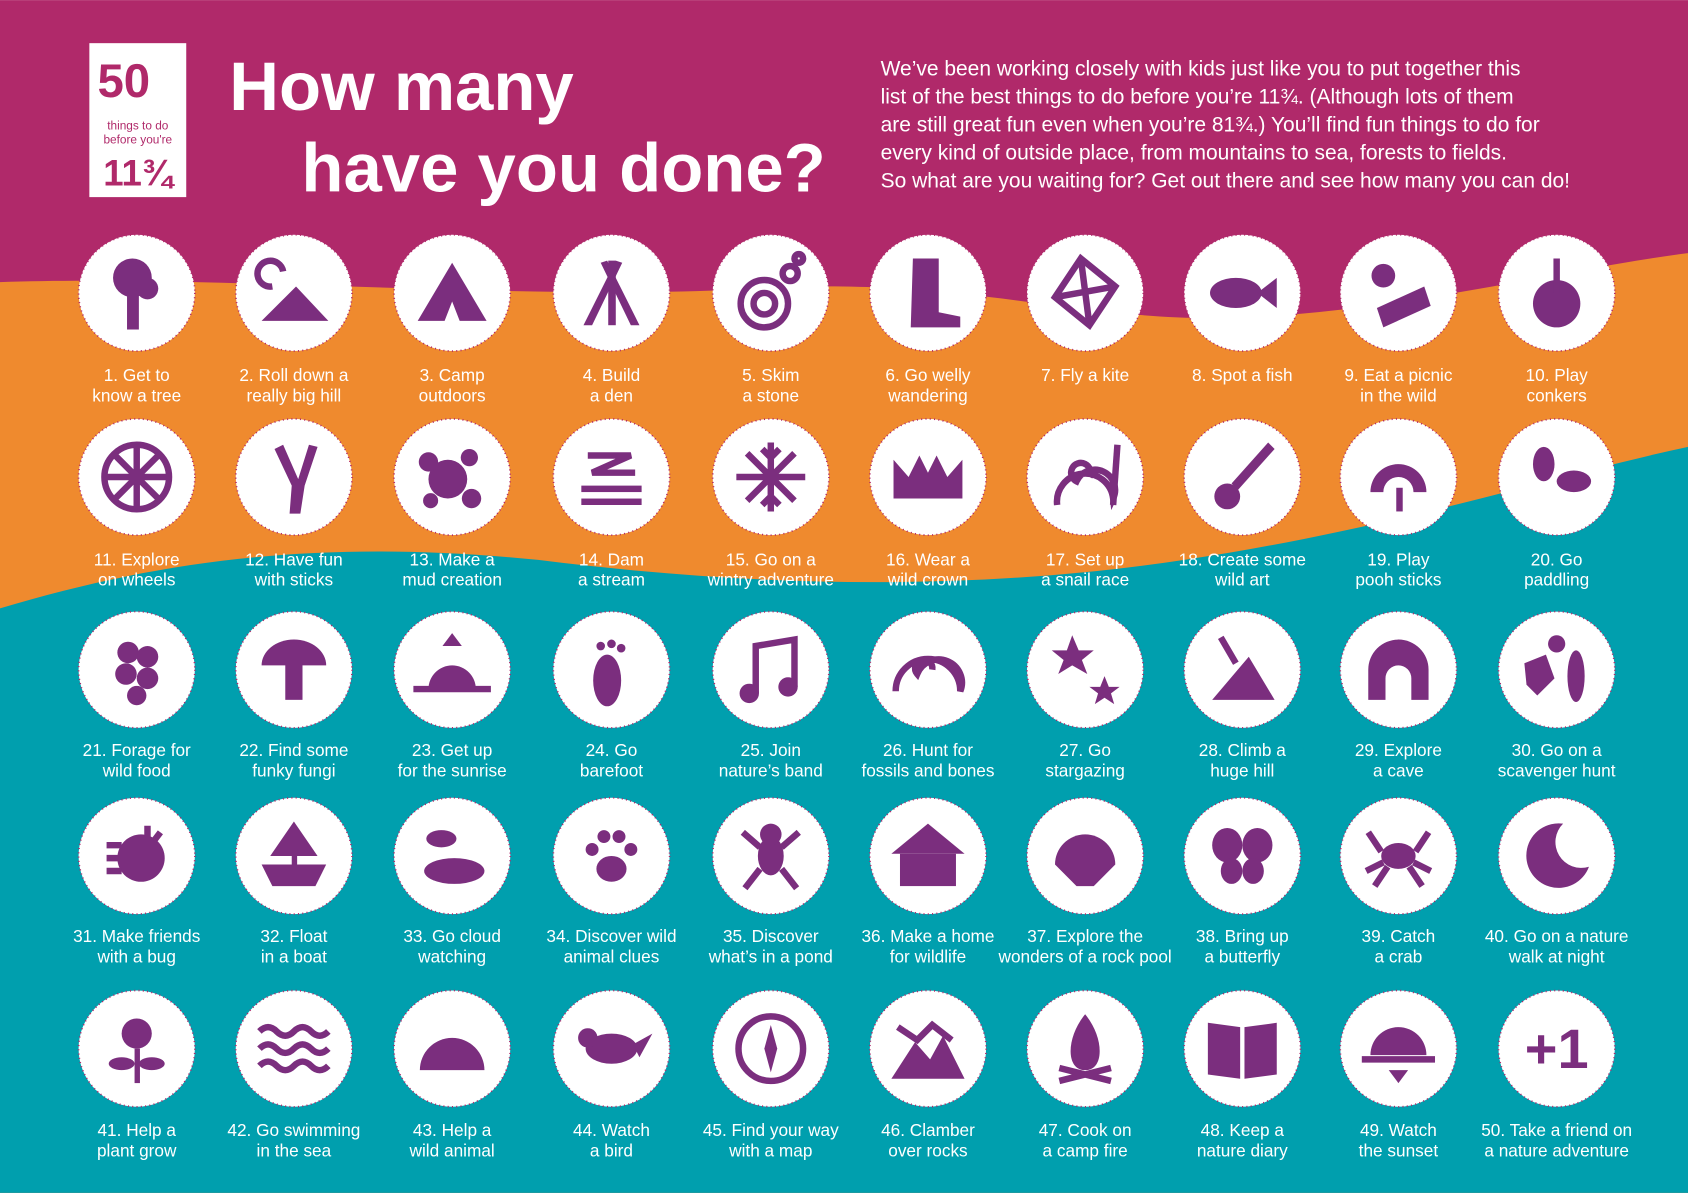 The width and height of the screenshot is (1688, 1198). I want to click on activity-label: 27. Go, so click(1085, 750).